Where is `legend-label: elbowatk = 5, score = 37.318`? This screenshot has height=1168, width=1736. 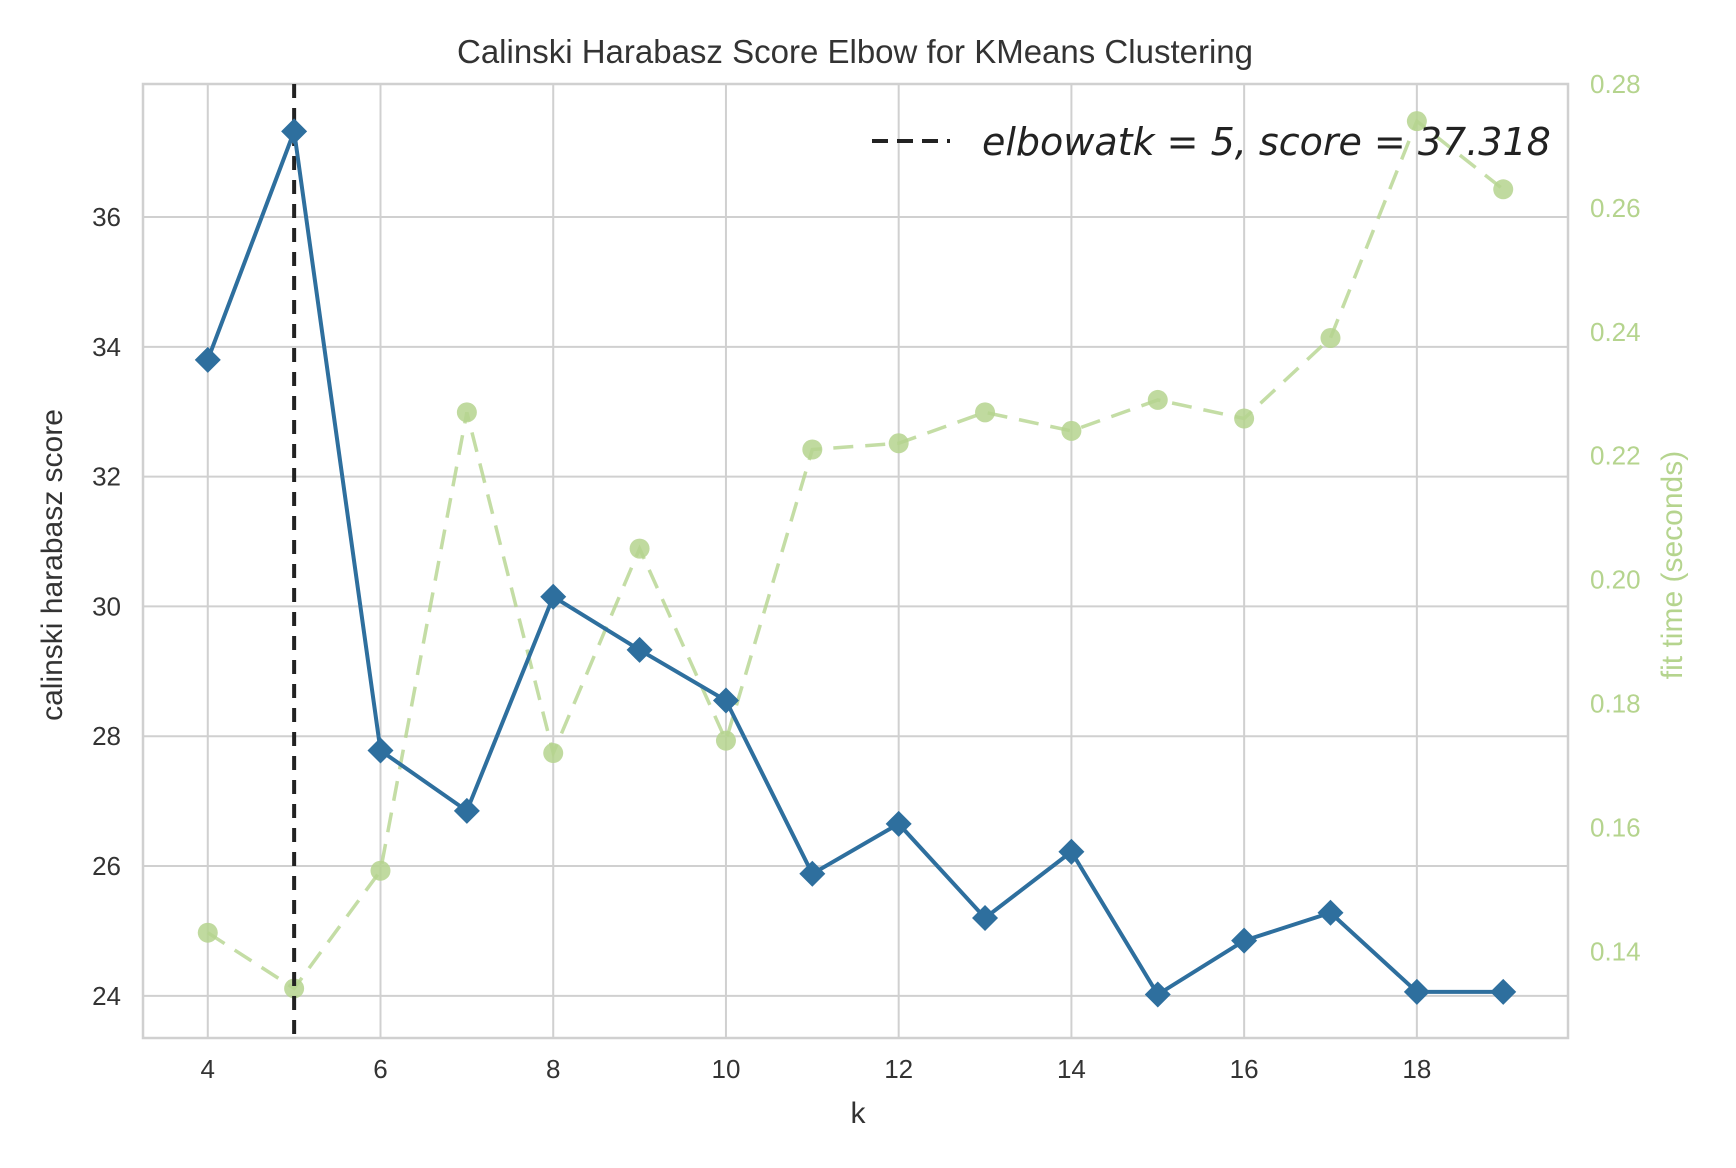
legend-label: elbowatk = 5, score = 37.318 is located at coordinates (1266, 142).